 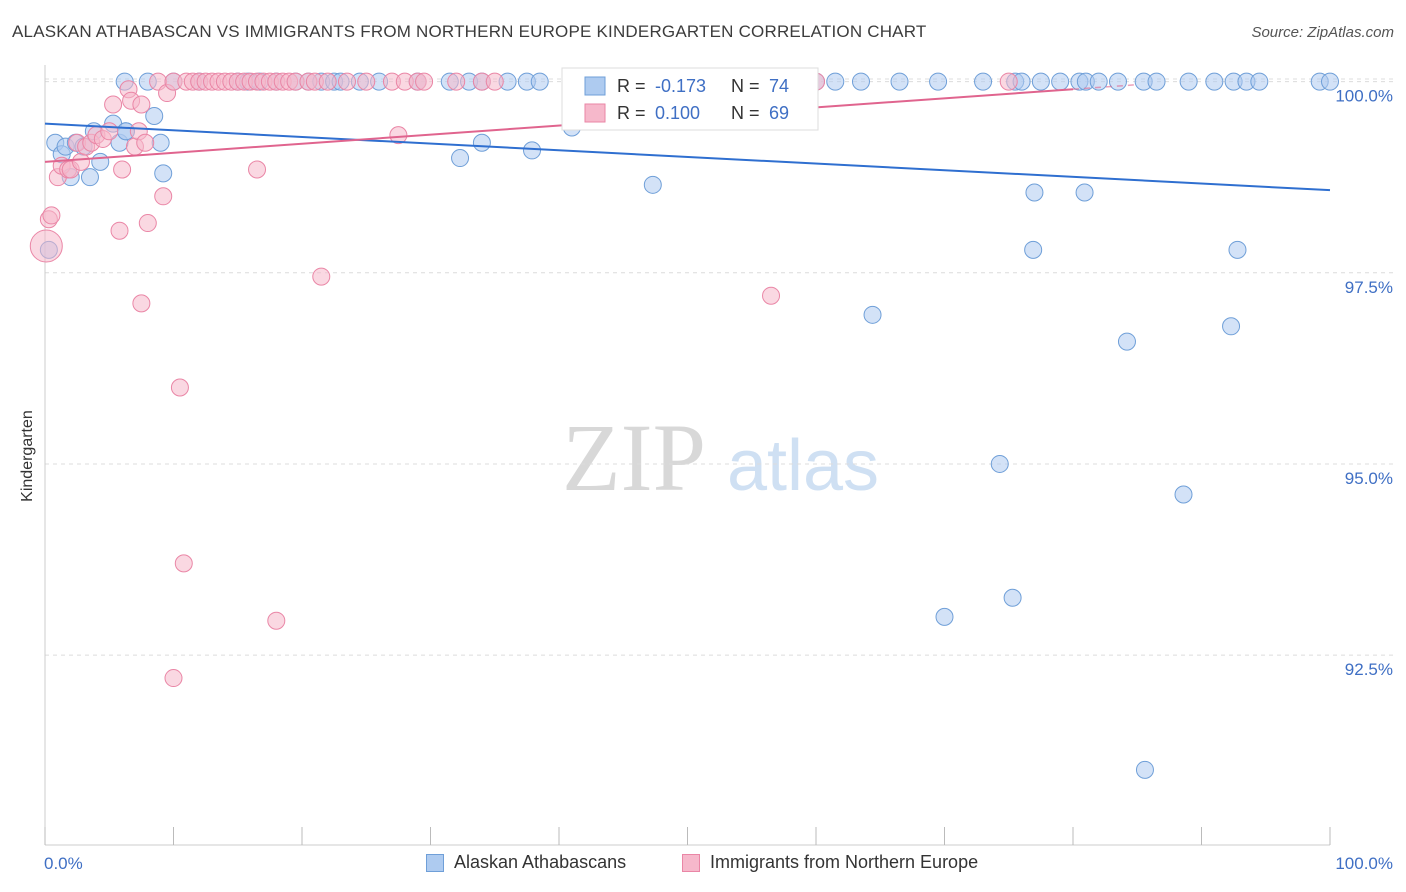 I want to click on legend-item-northern-europe: Immigrants from Northern Europe, so click(x=830, y=862).